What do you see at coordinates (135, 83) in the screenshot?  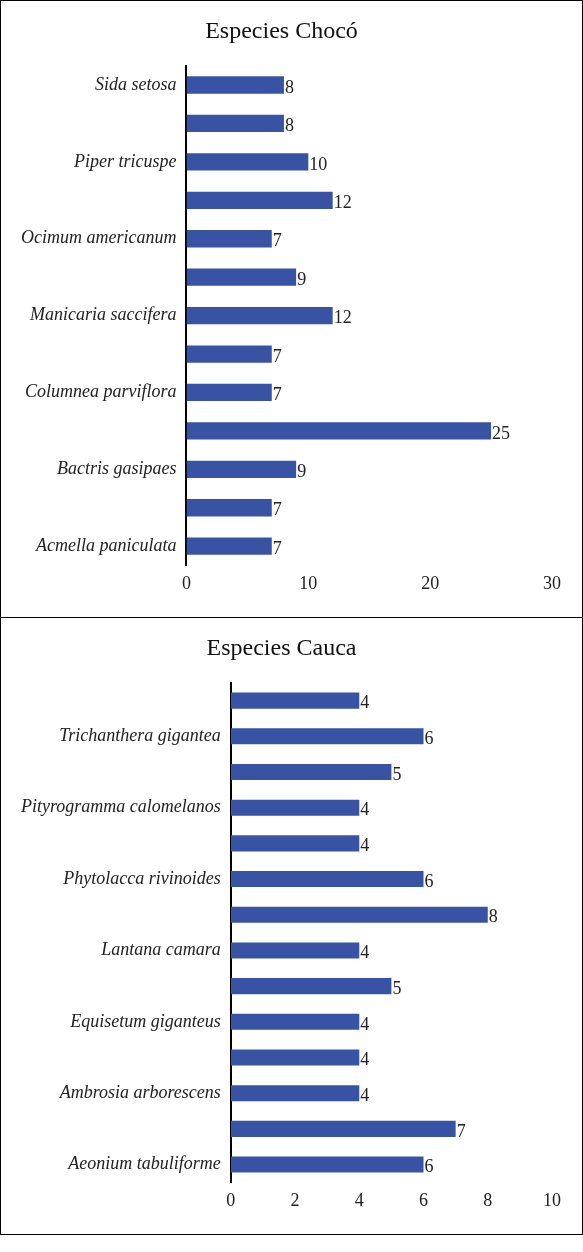 I see `y-tick-label: Sida setosa` at bounding box center [135, 83].